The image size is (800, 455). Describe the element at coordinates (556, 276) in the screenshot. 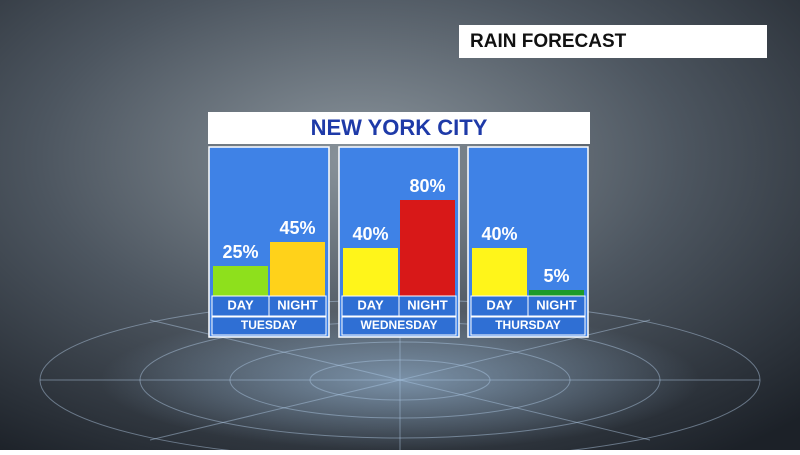

I see `value-label: 5%` at that location.